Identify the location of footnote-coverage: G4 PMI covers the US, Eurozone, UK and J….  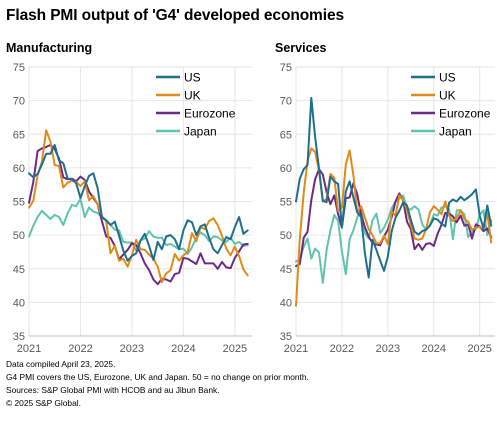
(157, 377).